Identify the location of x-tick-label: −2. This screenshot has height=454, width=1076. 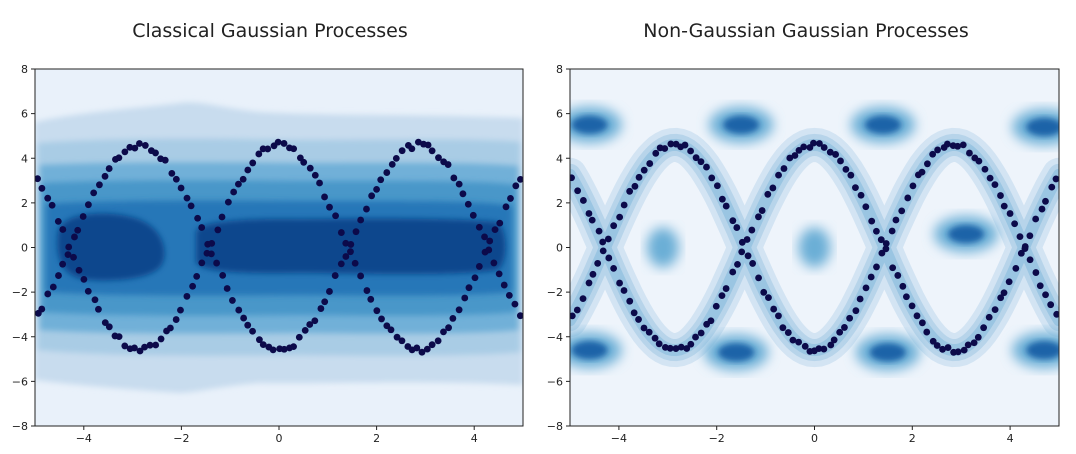
(717, 438).